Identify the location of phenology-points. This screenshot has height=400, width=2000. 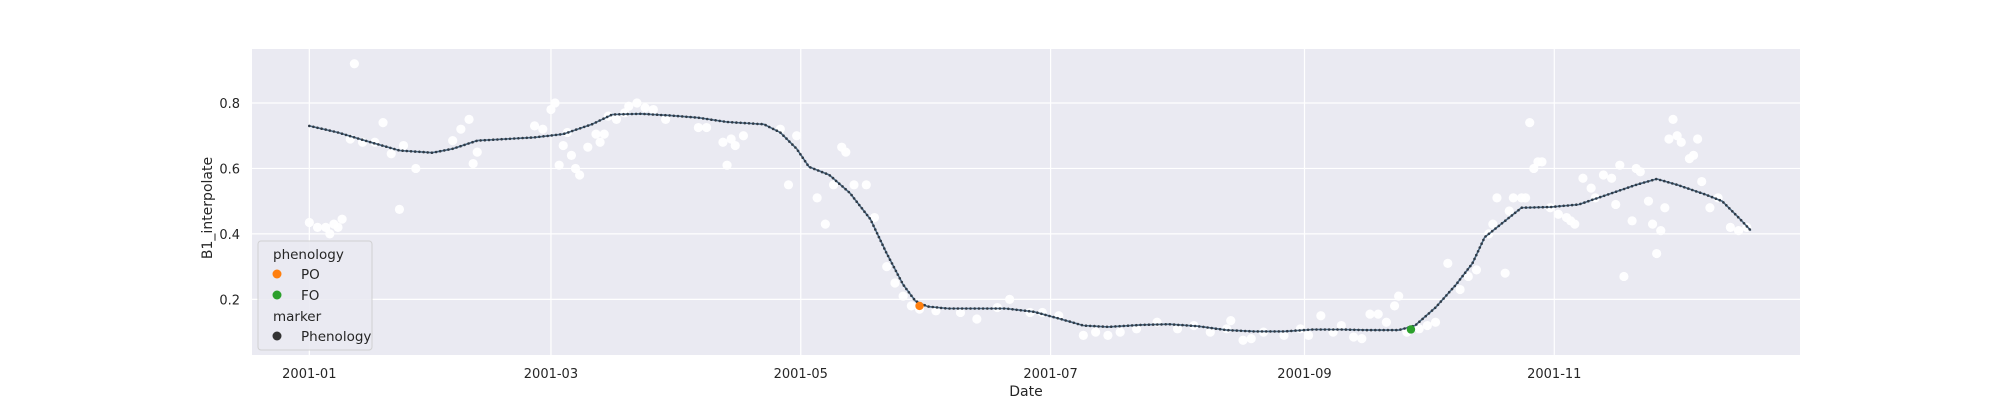
(1165, 317).